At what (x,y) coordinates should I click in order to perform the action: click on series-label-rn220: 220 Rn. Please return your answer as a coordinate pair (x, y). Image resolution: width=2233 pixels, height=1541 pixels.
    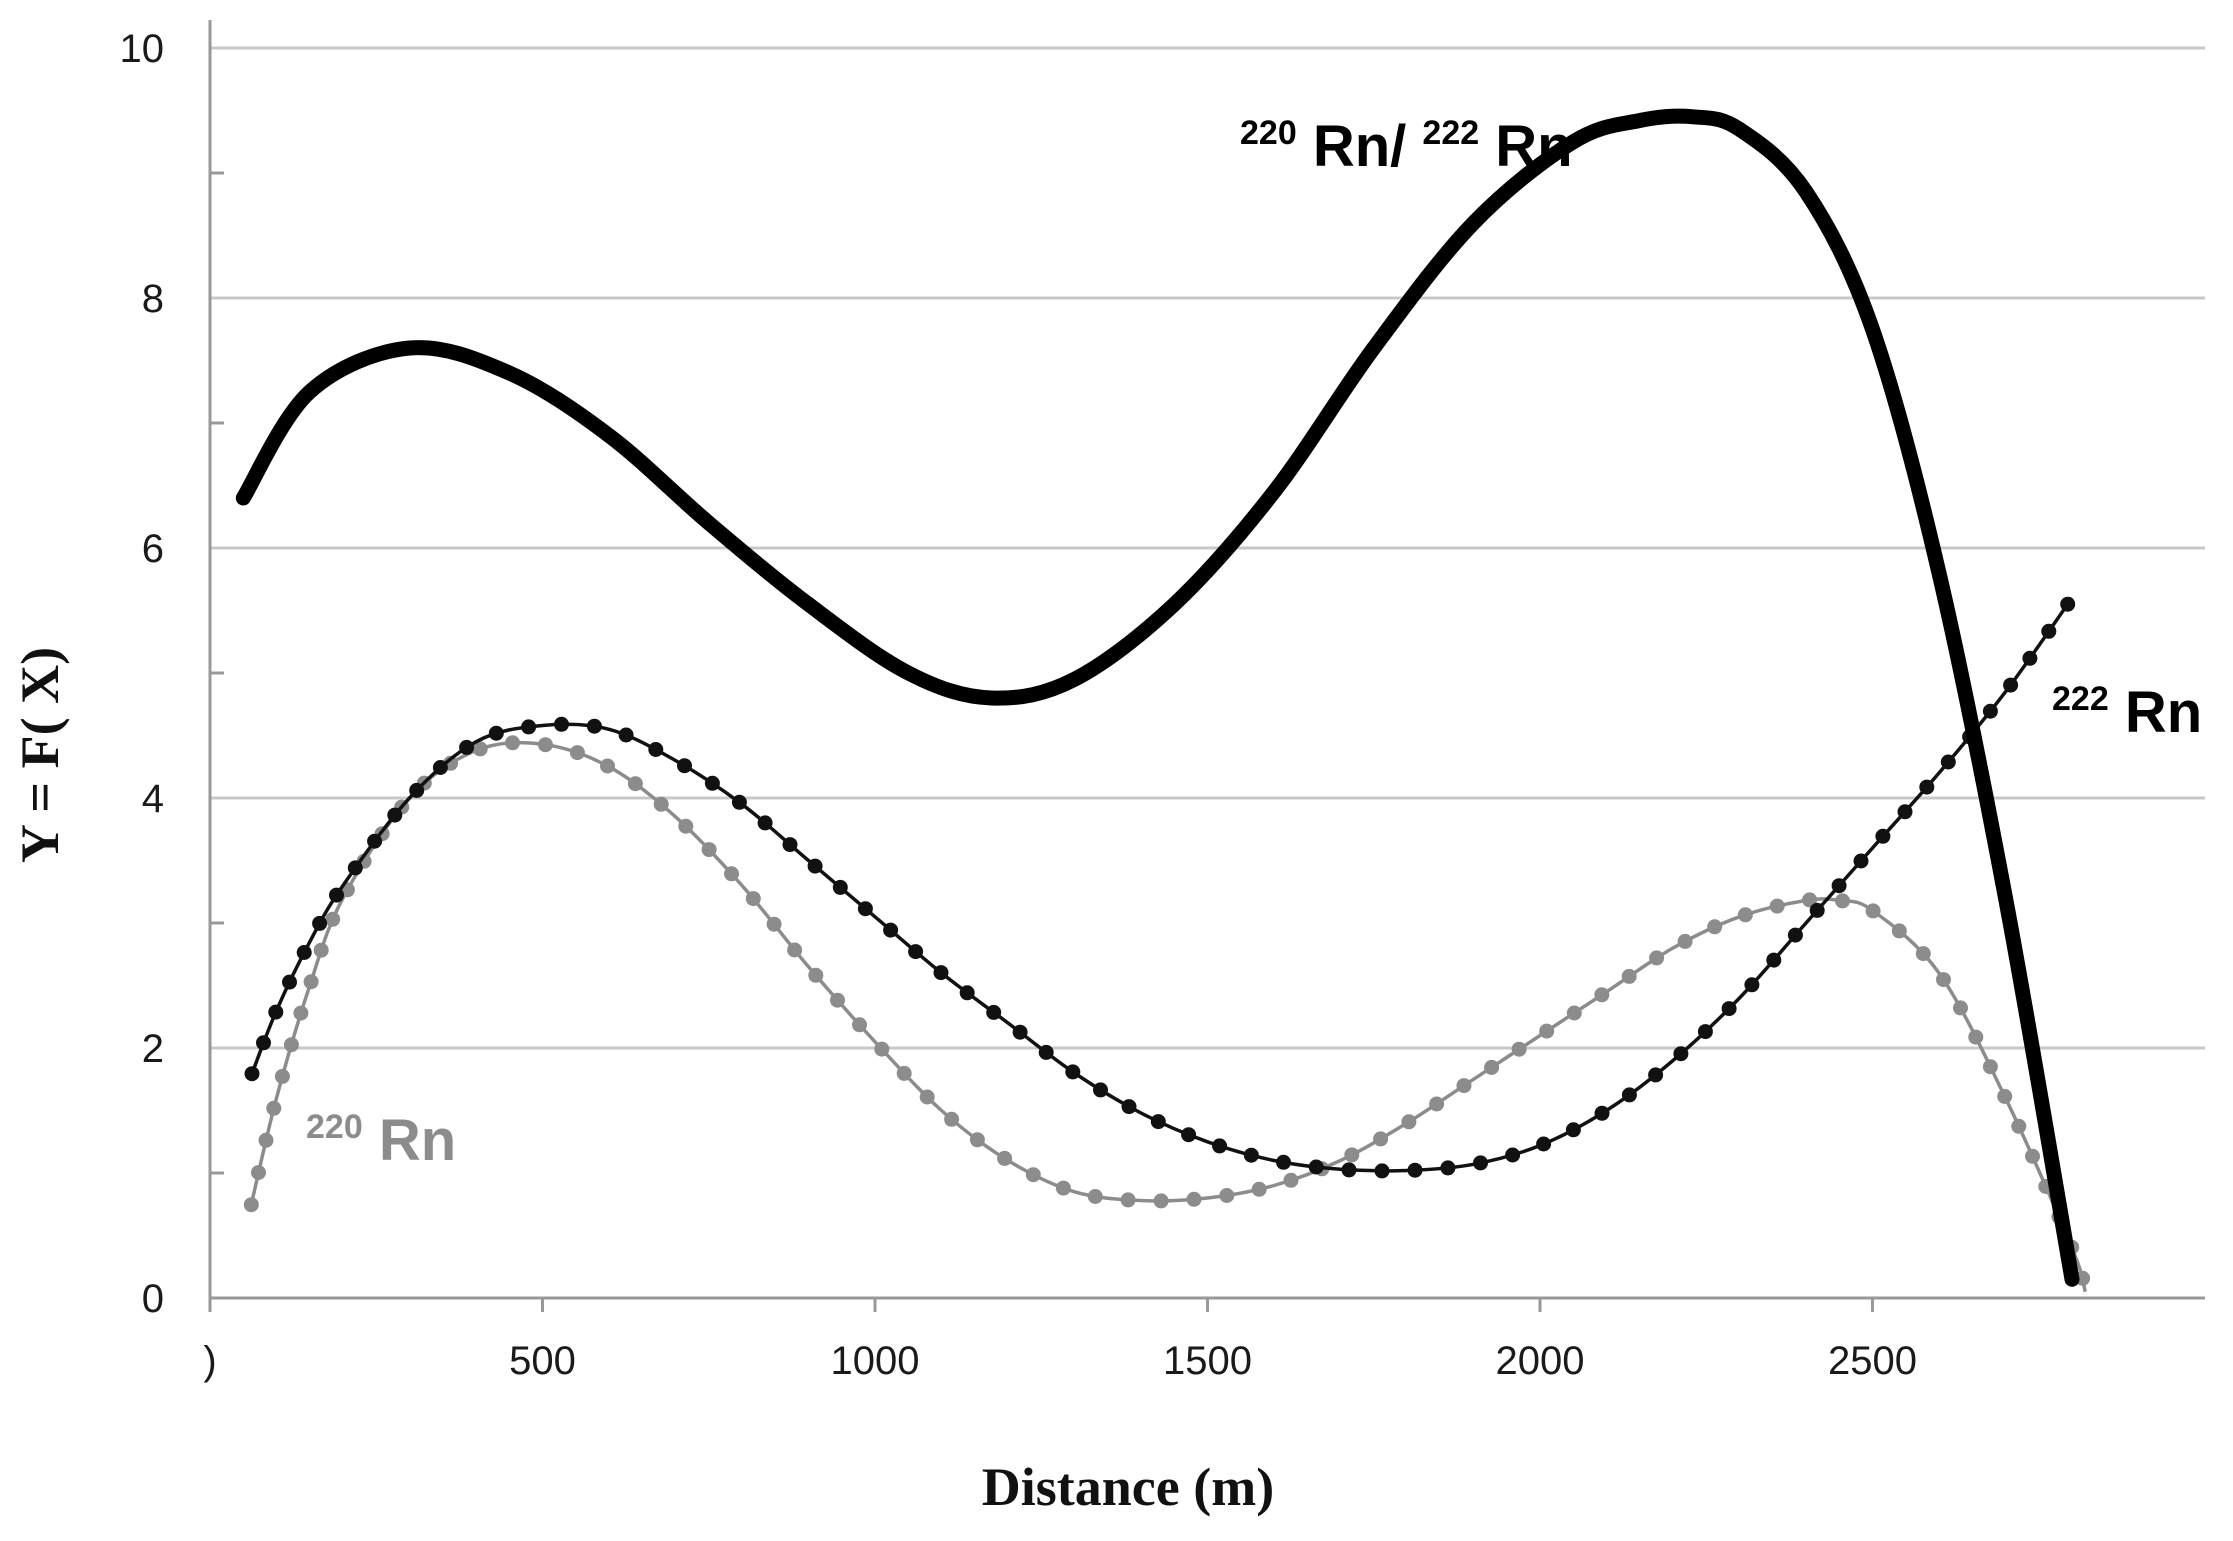
    Looking at the image, I should click on (381, 1129).